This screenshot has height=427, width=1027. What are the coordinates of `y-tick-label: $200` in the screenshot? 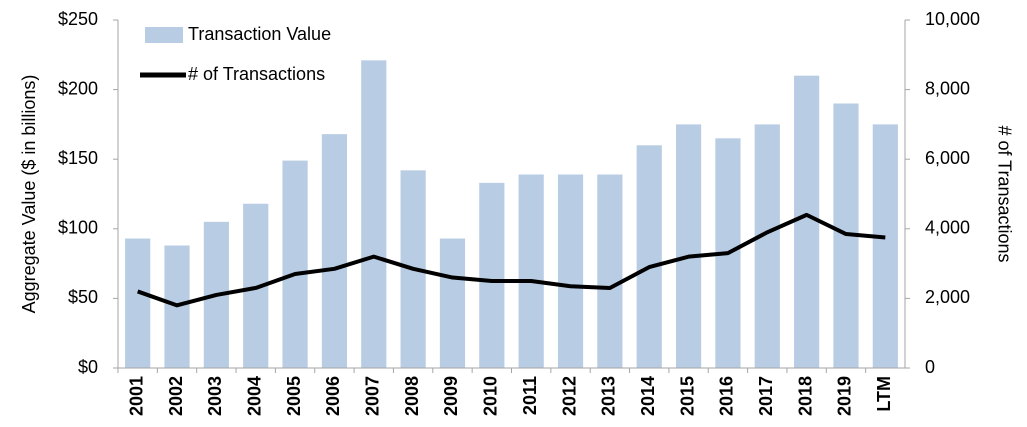 It's located at (78, 88).